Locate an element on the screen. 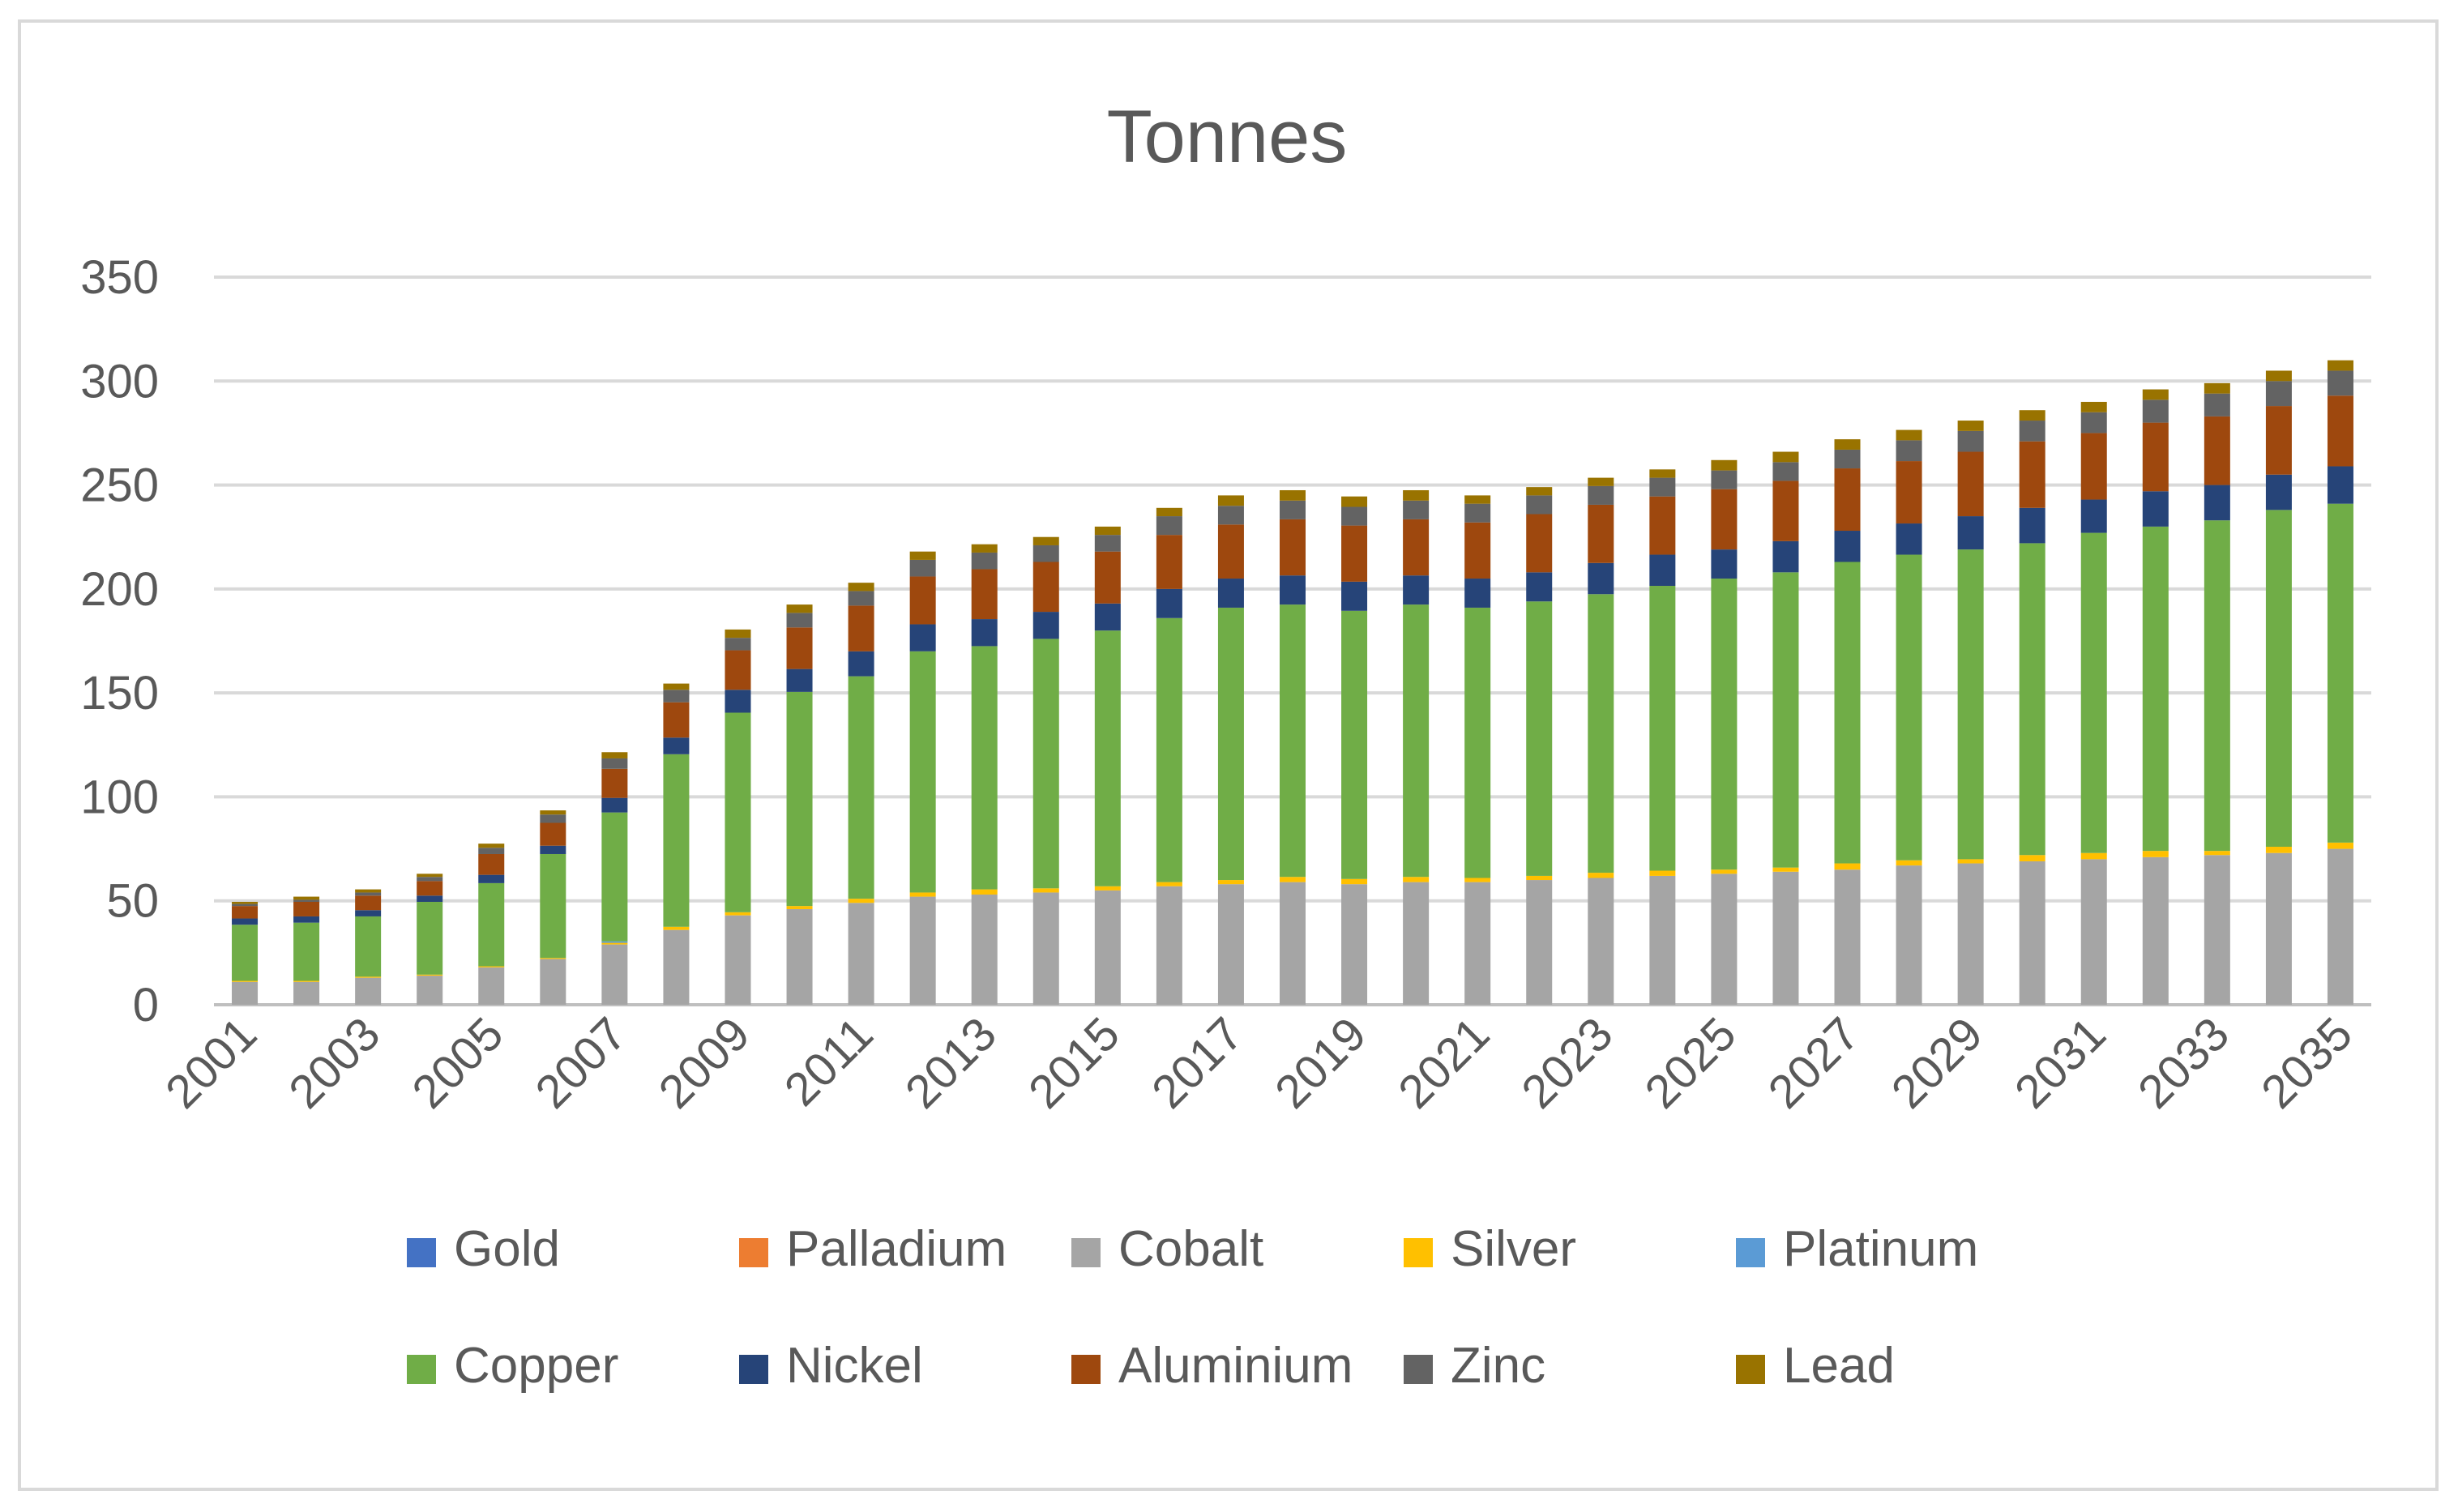 The image size is (2458, 1512). bar-silver-2008 is located at coordinates (676, 928).